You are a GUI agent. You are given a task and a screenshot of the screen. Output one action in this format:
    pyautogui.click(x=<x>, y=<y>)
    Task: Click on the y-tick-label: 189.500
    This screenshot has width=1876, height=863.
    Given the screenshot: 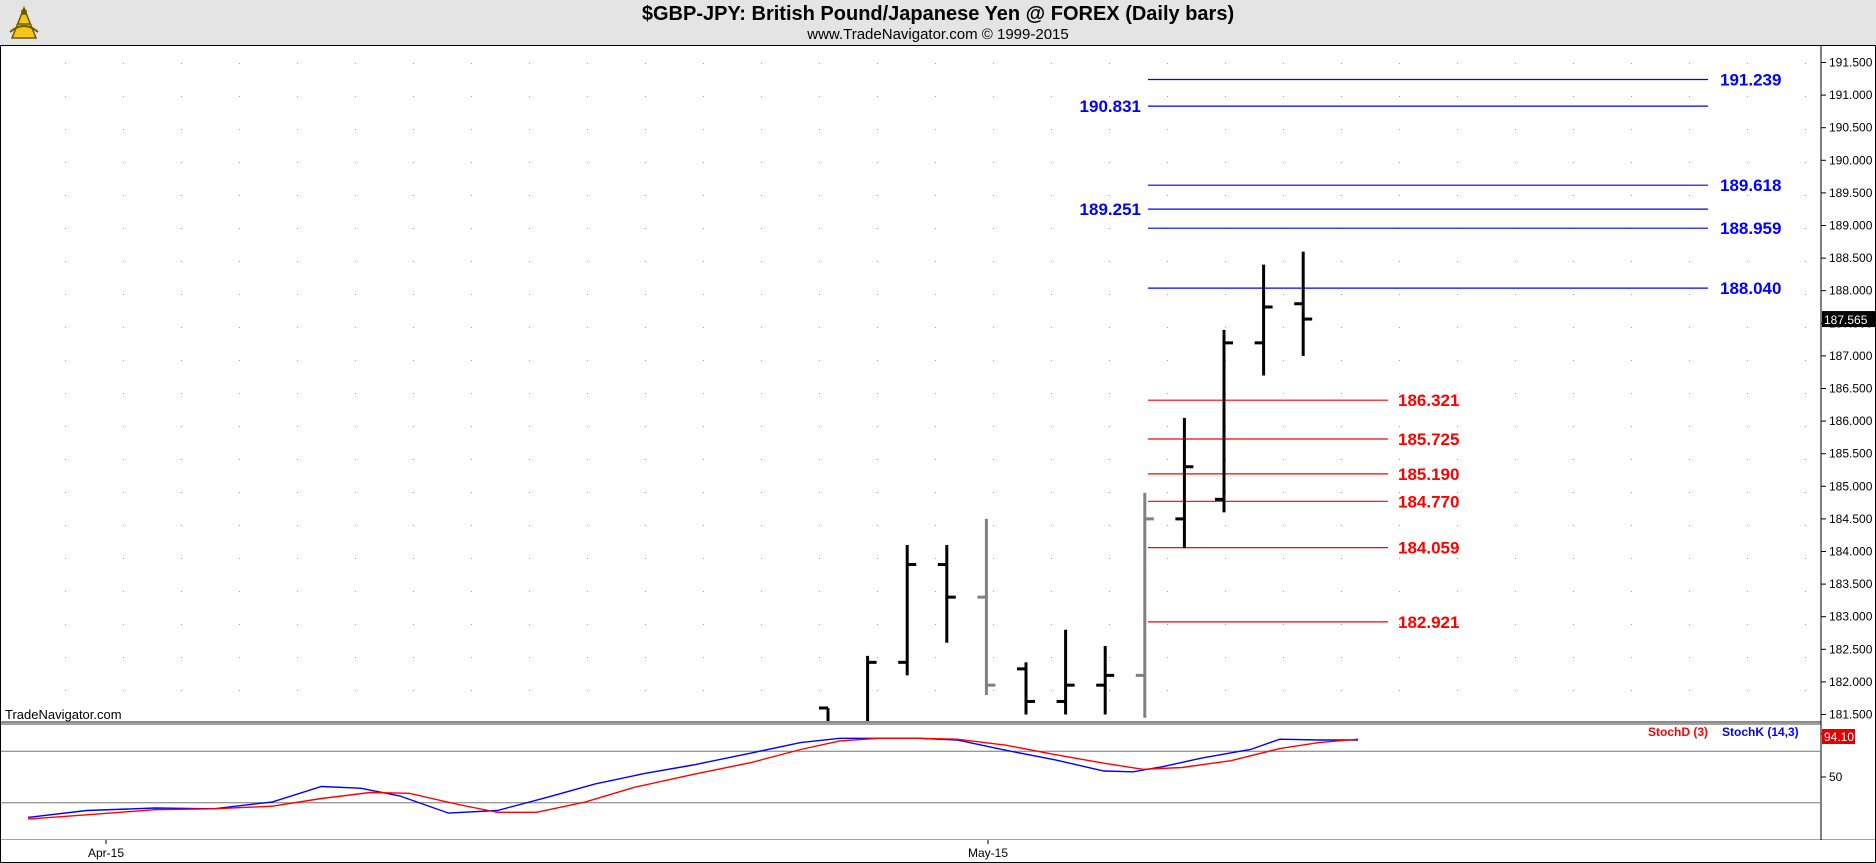 What is the action you would take?
    pyautogui.click(x=1851, y=193)
    